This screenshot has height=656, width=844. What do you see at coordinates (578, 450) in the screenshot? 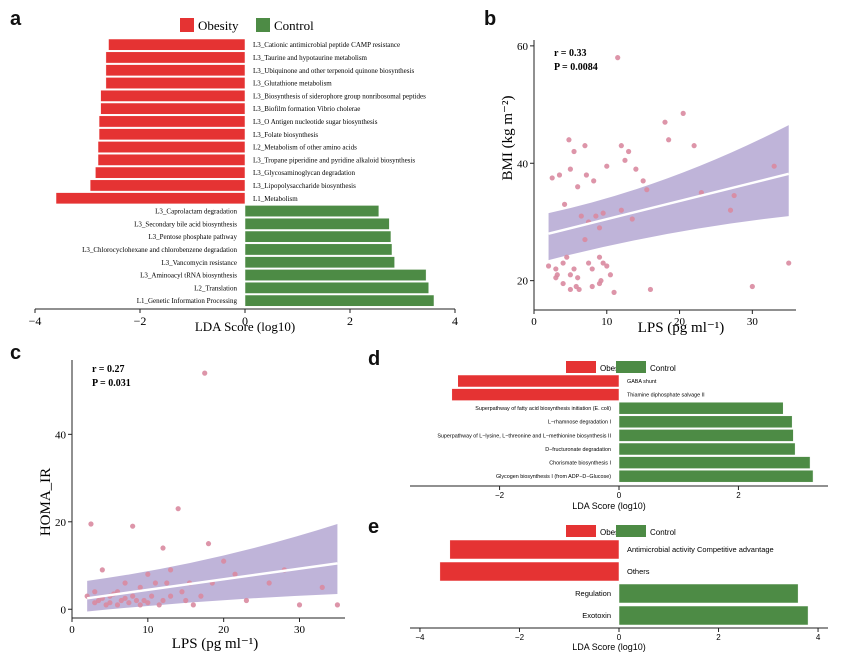
I see `bar-label: D−fructuronate degradation` at bounding box center [578, 450].